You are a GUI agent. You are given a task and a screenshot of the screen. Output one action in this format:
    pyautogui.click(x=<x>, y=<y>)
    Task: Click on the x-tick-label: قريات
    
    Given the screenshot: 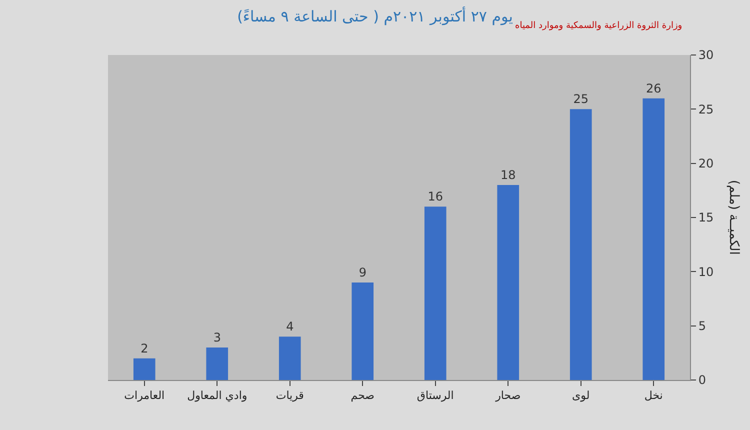 What is the action you would take?
    pyautogui.click(x=290, y=395)
    